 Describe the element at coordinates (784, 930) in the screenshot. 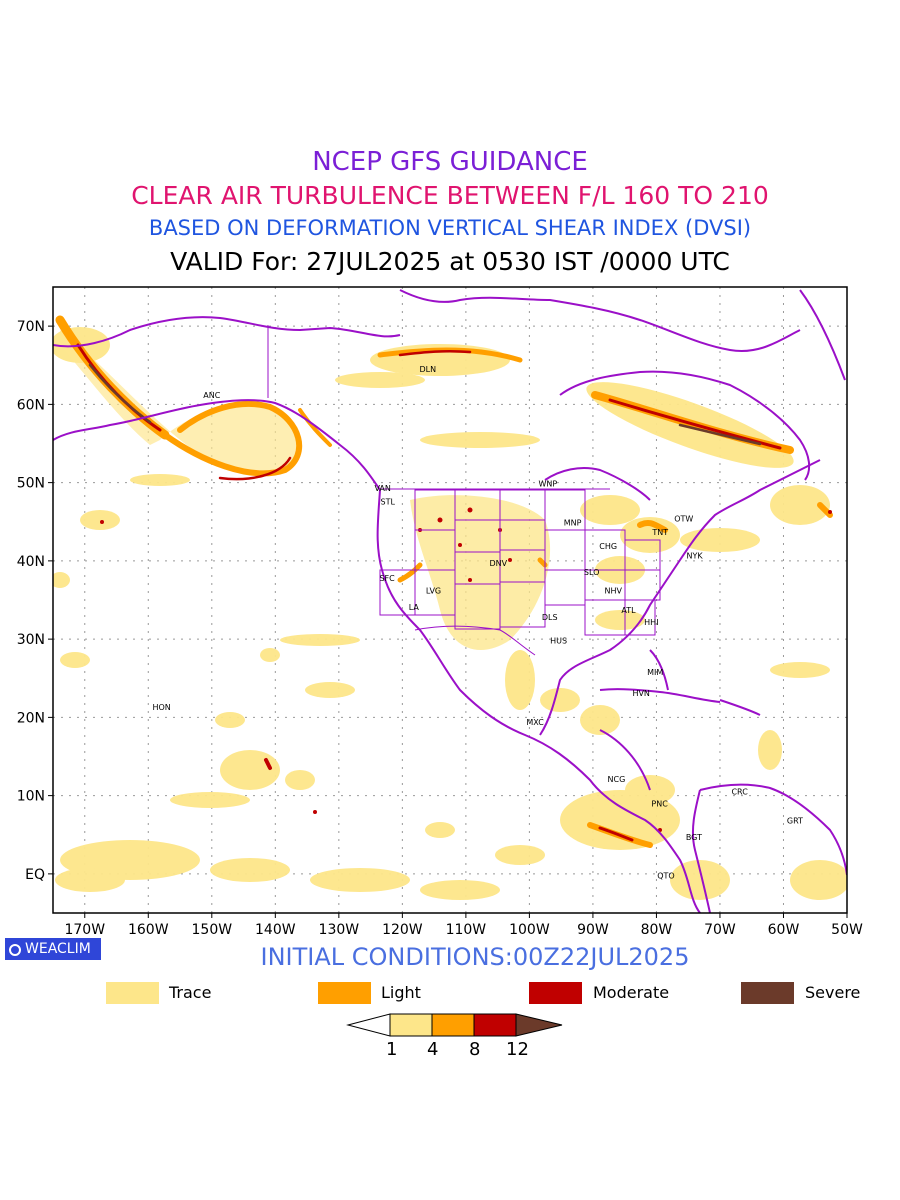

I see `longitude-label: 60W` at that location.